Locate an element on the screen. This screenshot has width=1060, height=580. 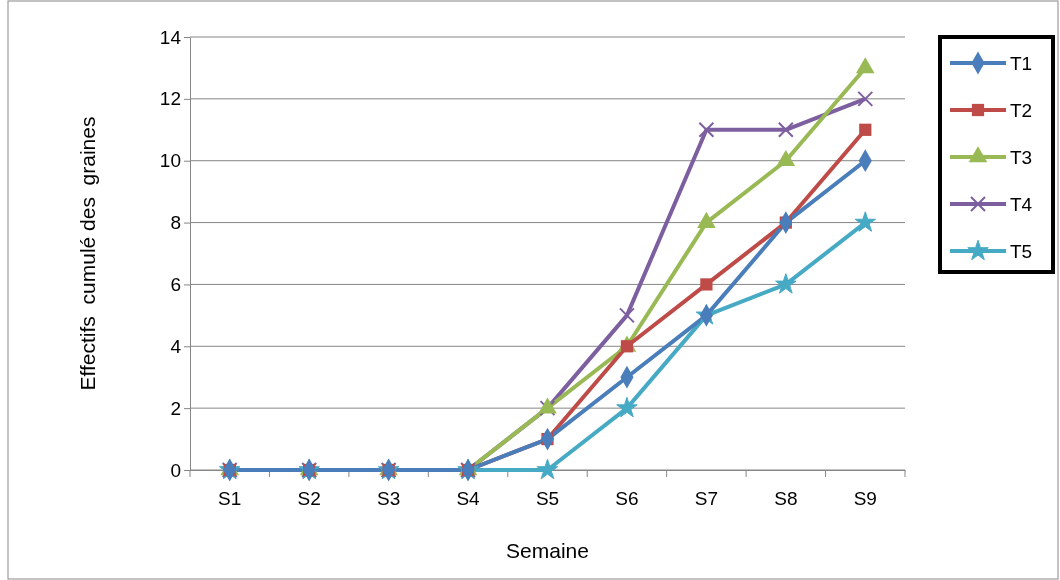
y-axis-title: Effectifs cumulé des graines is located at coordinates (87, 253).